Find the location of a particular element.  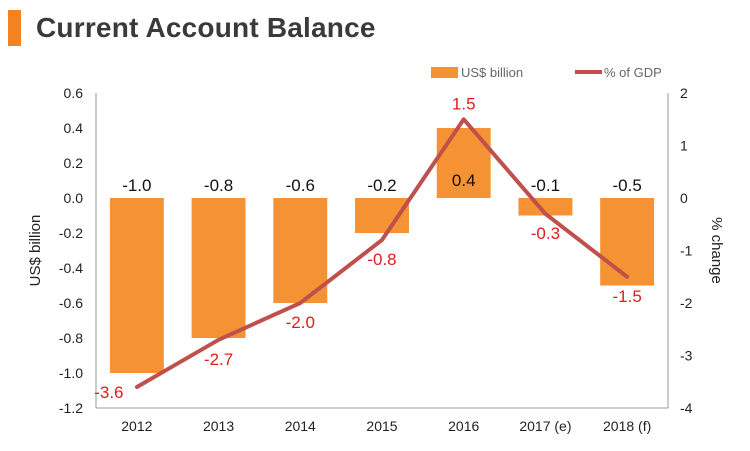

x-tick-label: 2014 is located at coordinates (300, 426).